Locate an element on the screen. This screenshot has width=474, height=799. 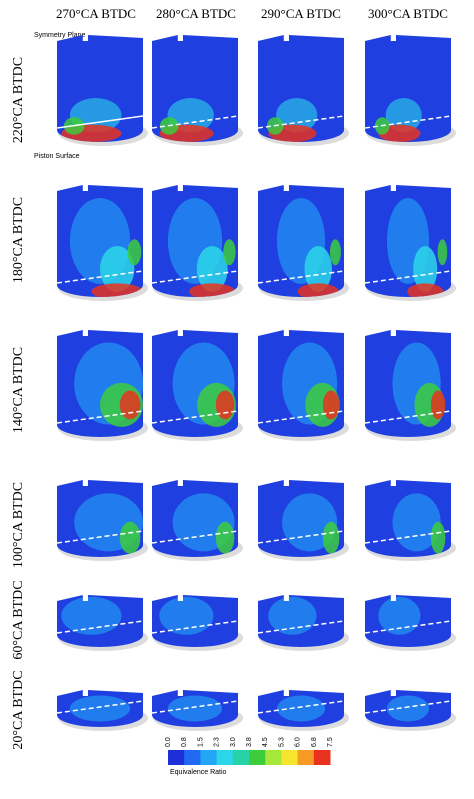
row-label: 100°CA BTDC is located at coordinates (18, 525).